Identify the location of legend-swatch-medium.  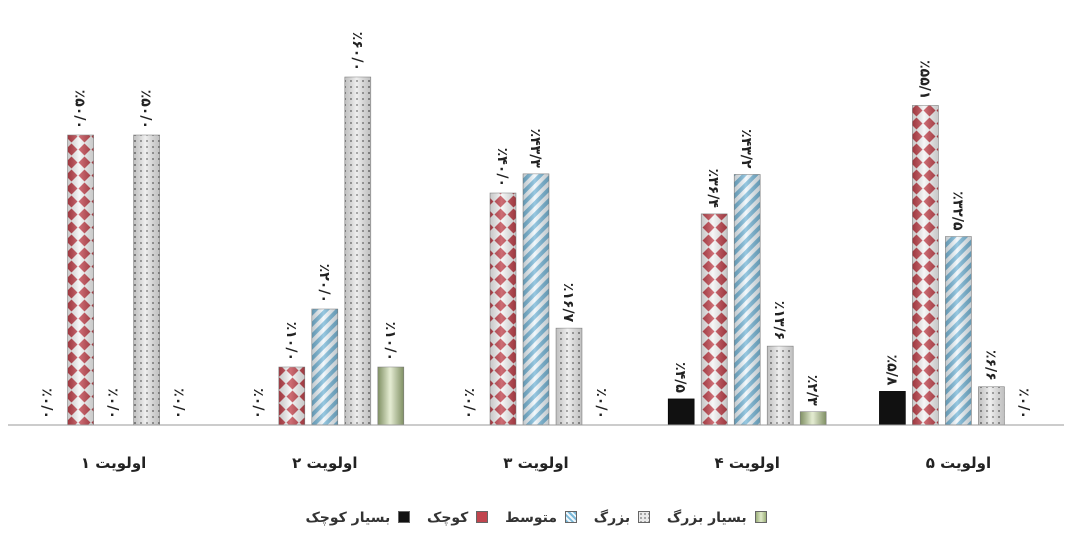
(570, 517).